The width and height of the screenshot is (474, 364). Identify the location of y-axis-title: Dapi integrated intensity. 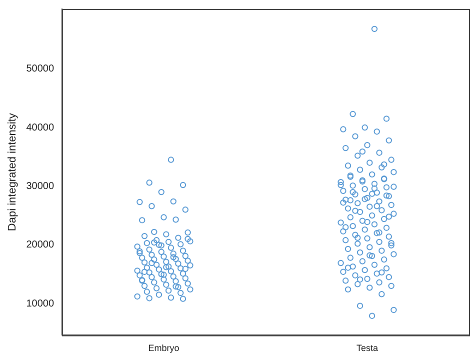
(12, 172).